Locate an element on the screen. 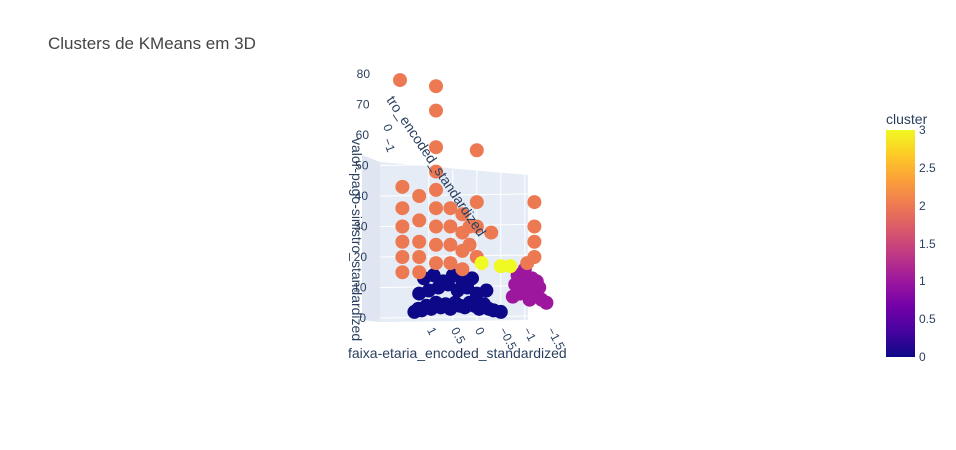 This screenshot has height=450, width=956. colorbar-tick-label: 0 is located at coordinates (922, 357).